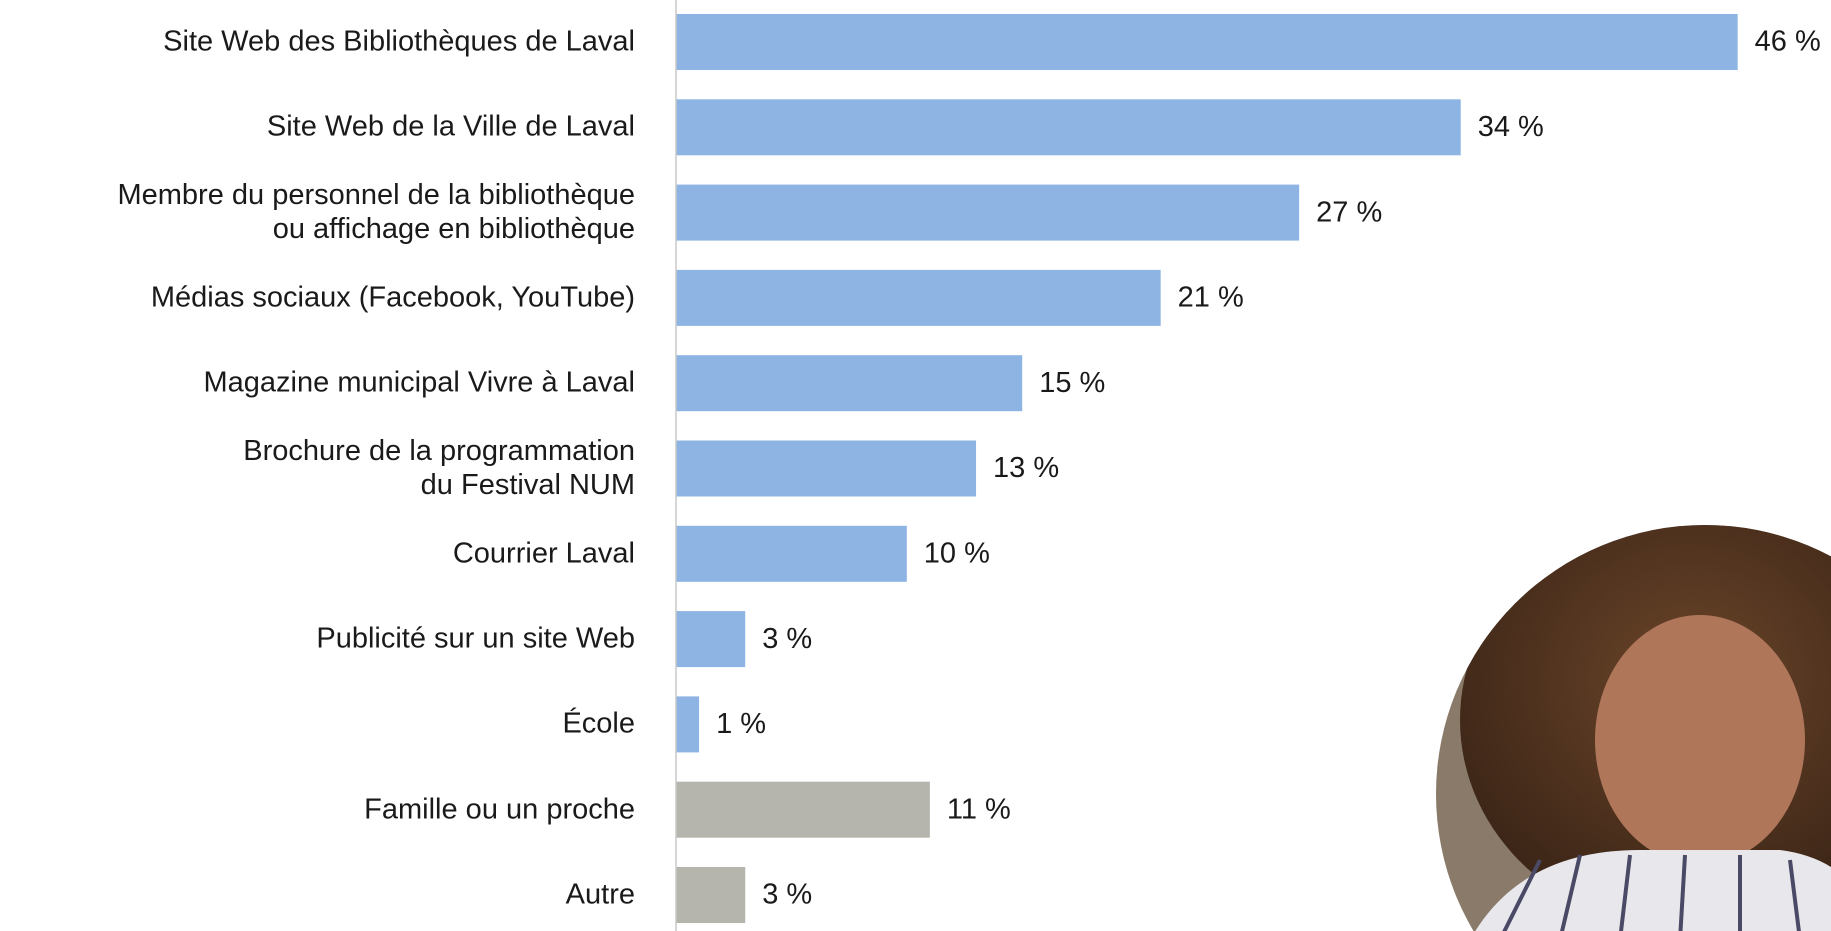 Image resolution: width=1831 pixels, height=931 pixels. Describe the element at coordinates (979, 809) in the screenshot. I see `value-label: 11 %` at that location.